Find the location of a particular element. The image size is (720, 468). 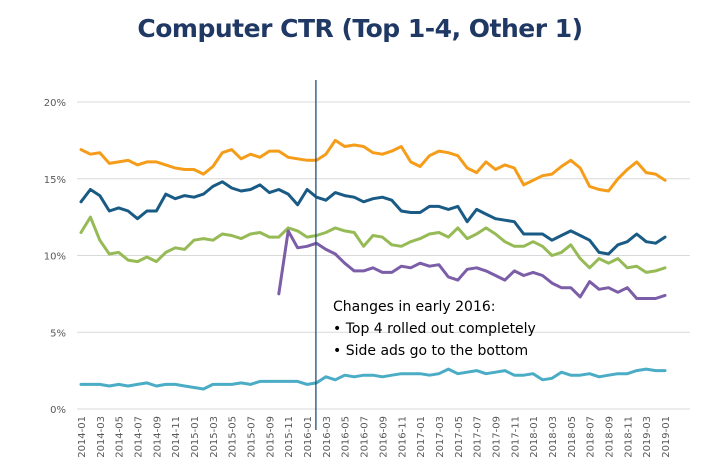

y-tick-label: 0% is located at coordinates (58, 410).